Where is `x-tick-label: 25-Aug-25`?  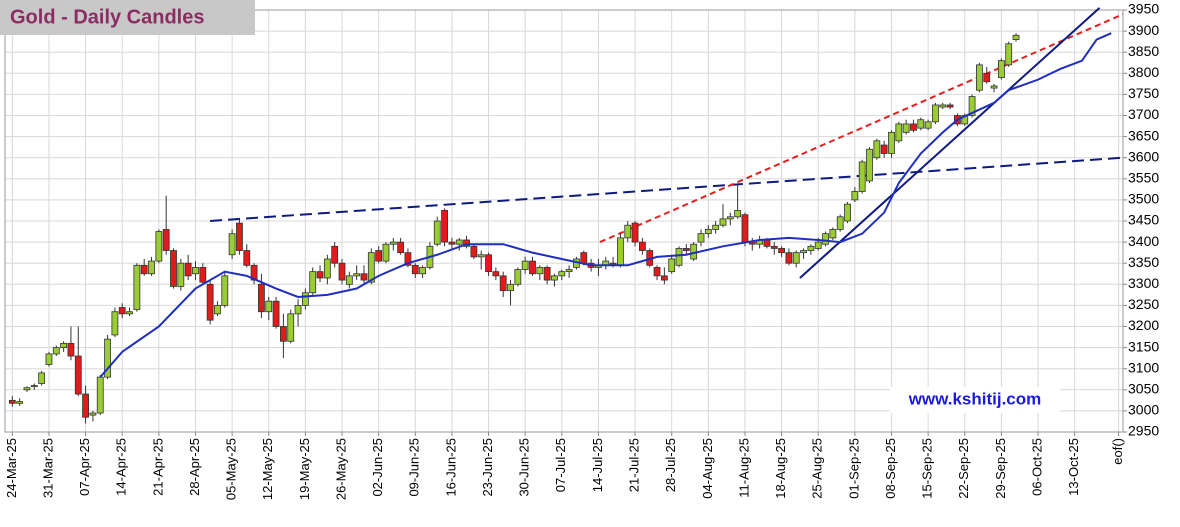 x-tick-label: 25-Aug-25 is located at coordinates (817, 468).